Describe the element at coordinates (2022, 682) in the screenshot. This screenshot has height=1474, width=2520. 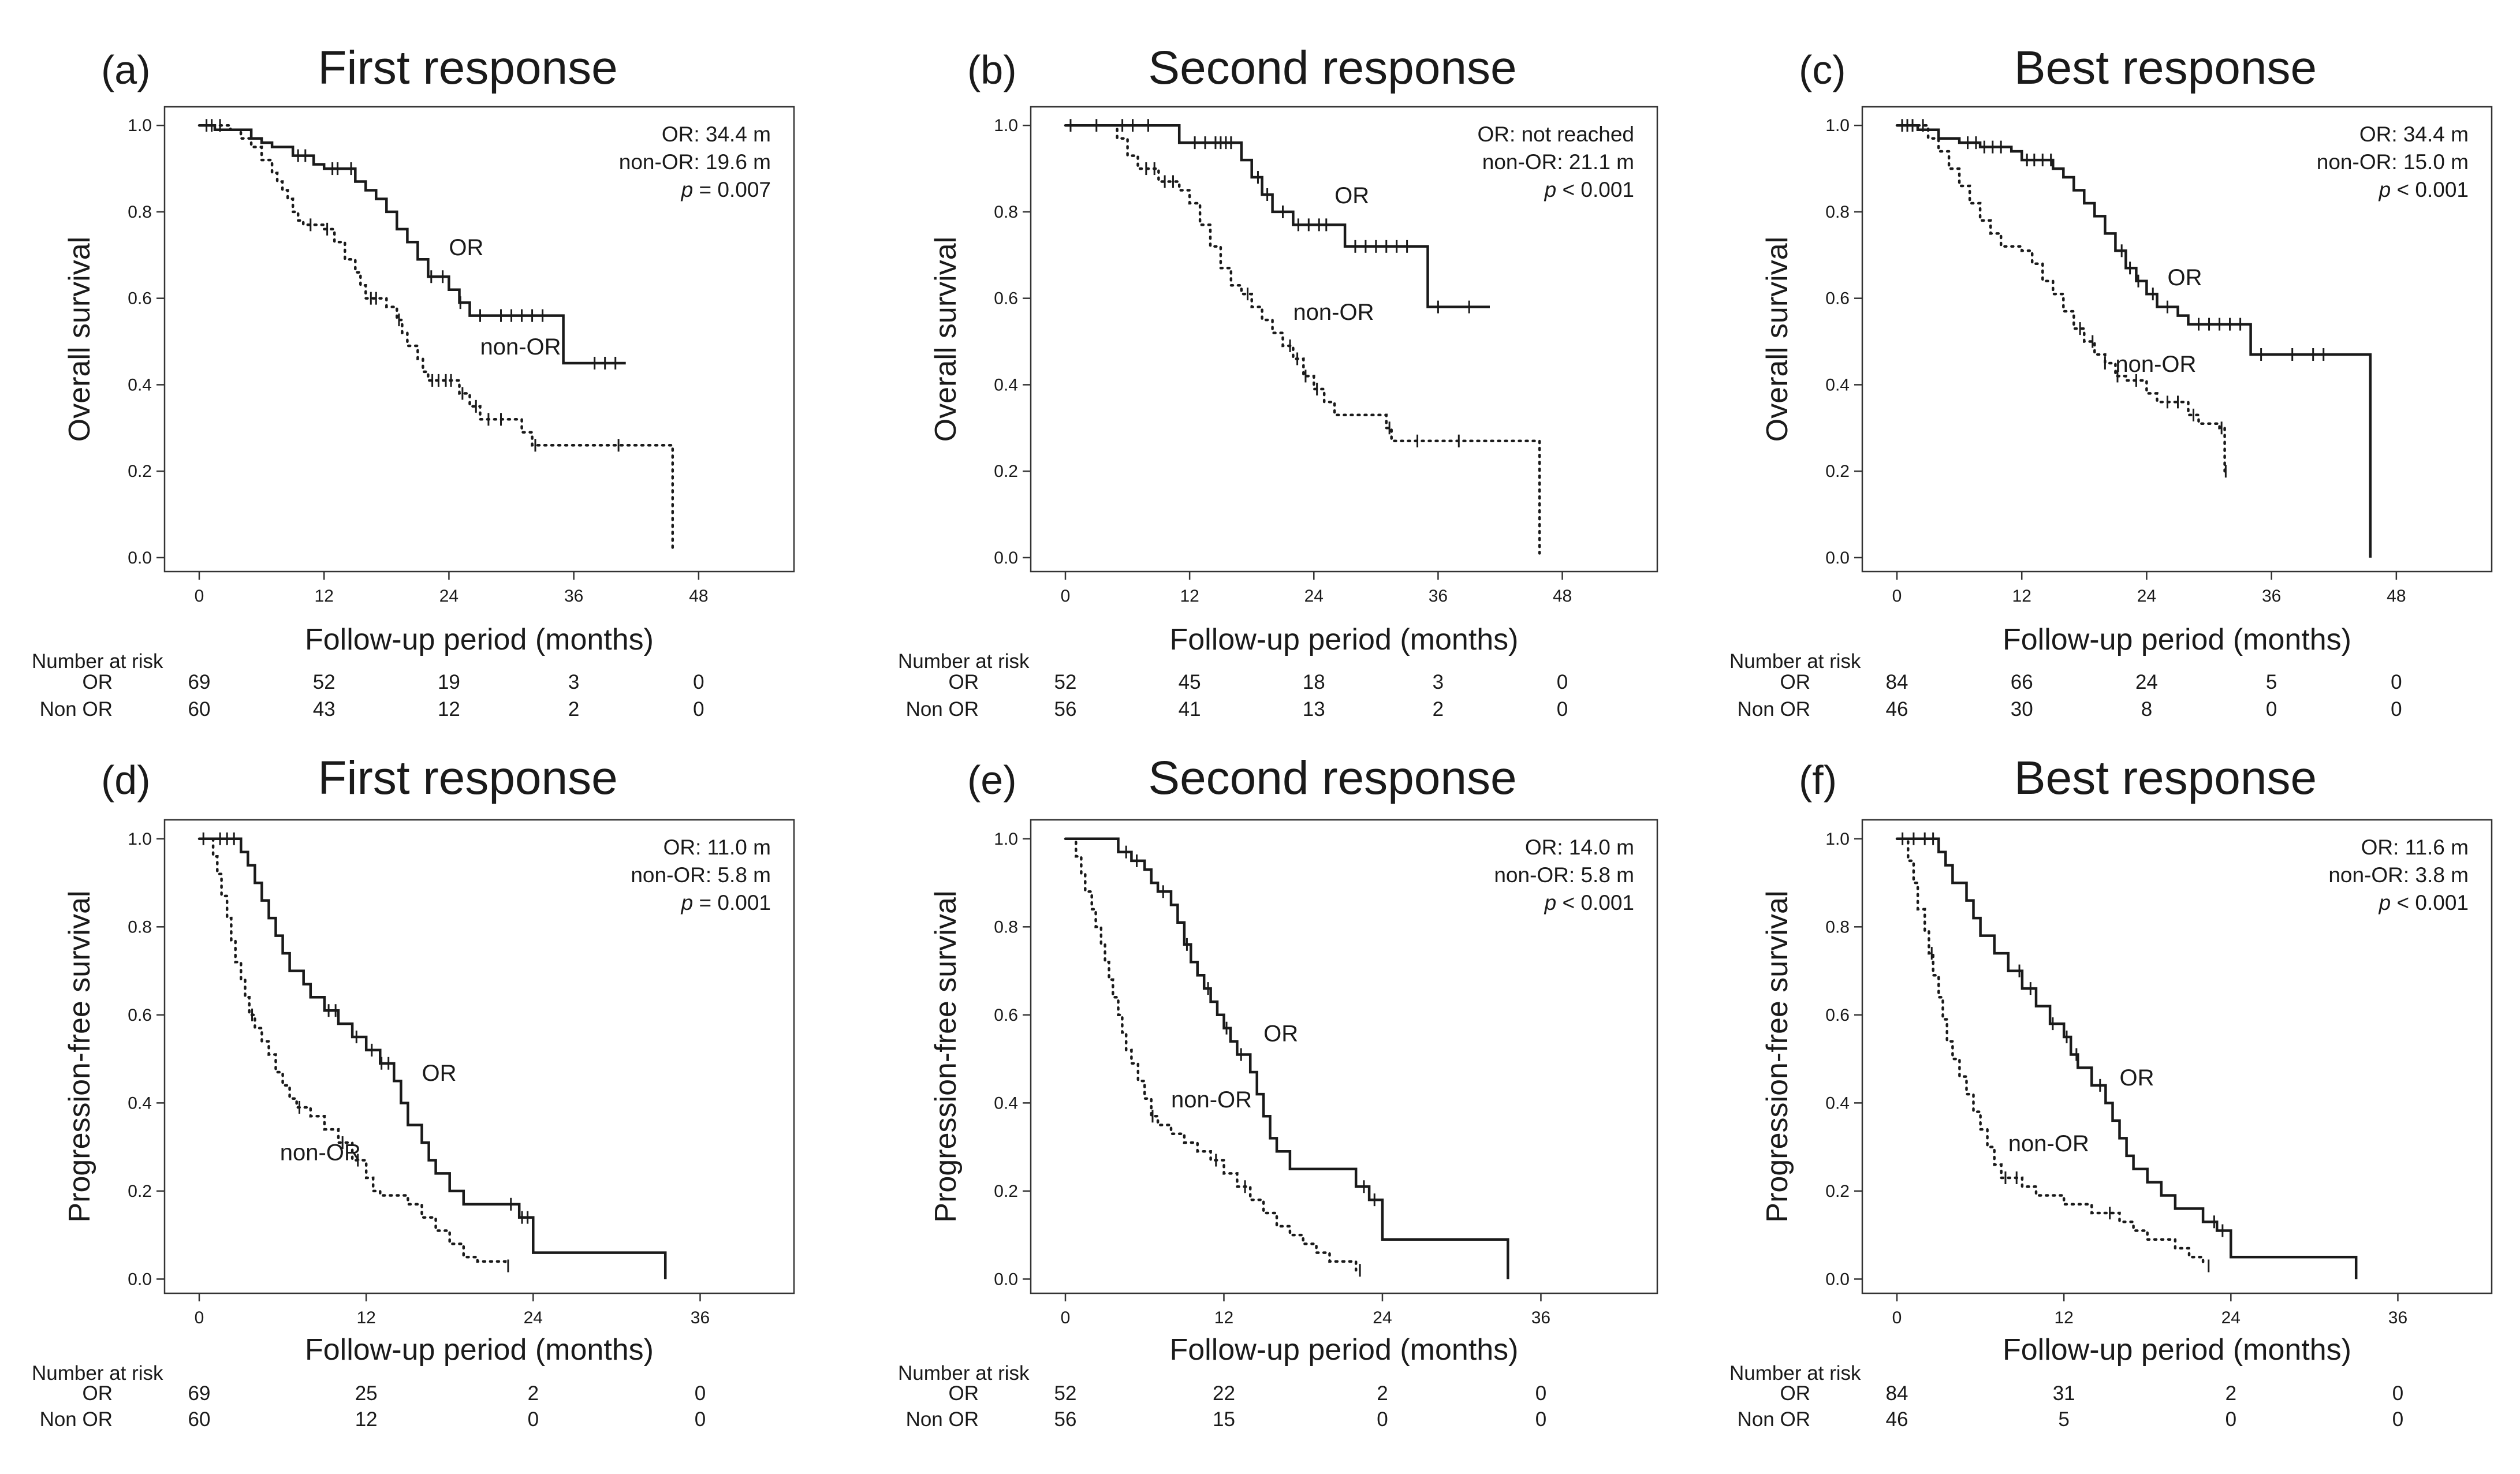
I see `risk-count: 66` at that location.